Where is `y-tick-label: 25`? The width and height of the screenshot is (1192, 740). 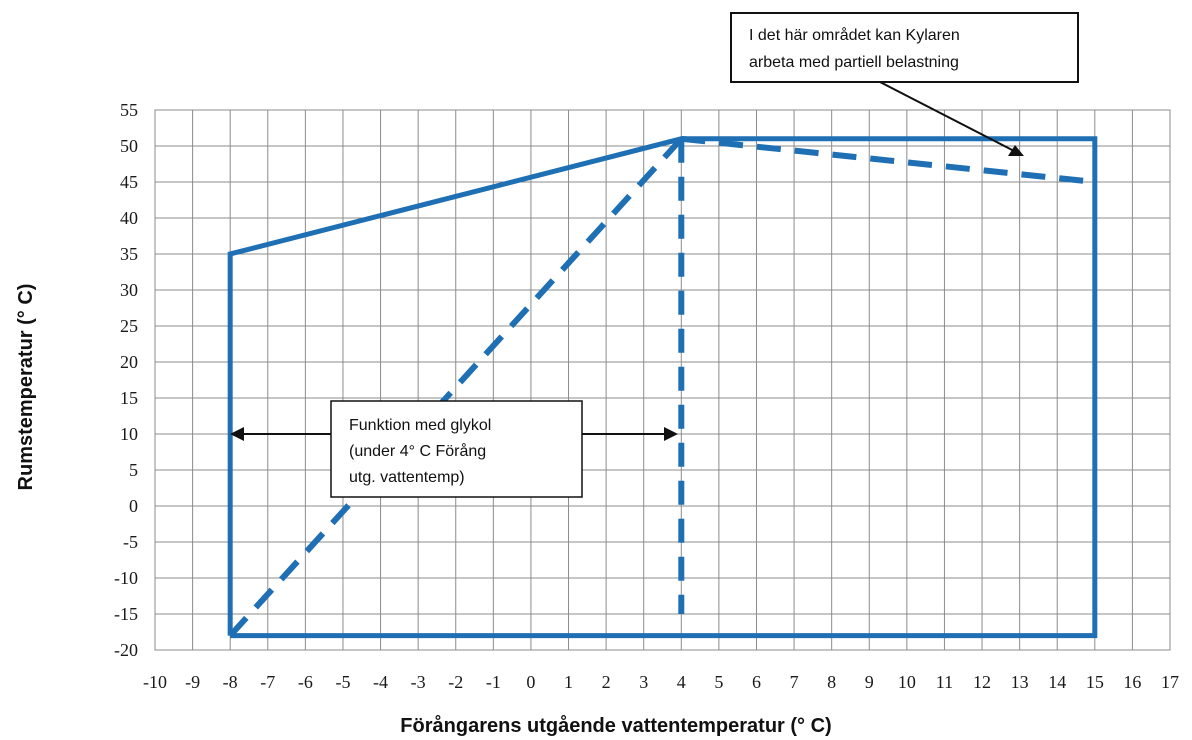
y-tick-label: 25 is located at coordinates (129, 326).